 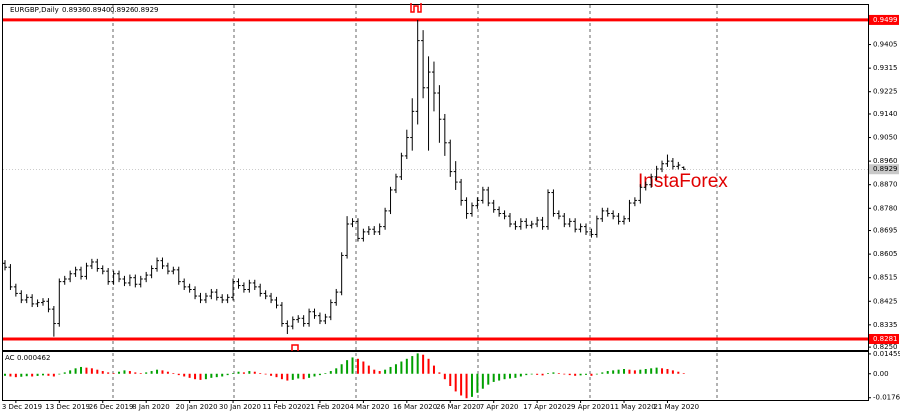 I want to click on x-tick-label: 17 Apr 2020, so click(x=544, y=407).